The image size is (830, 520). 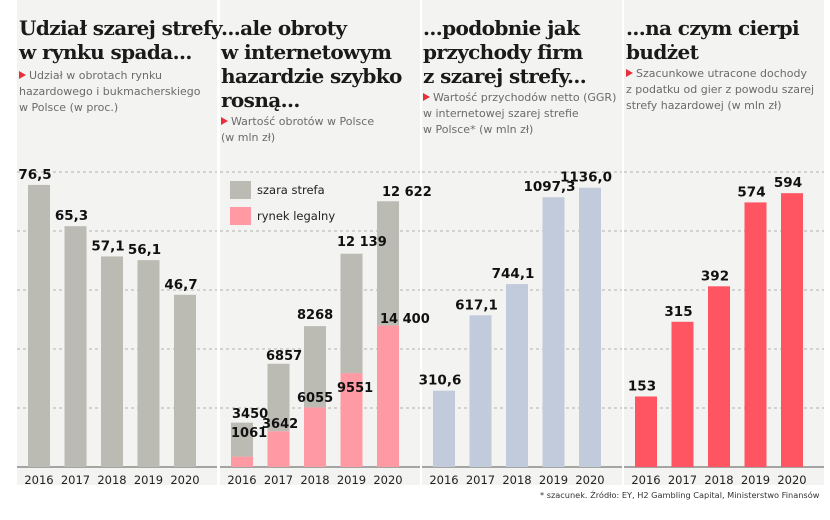 I want to click on panel-4-title: ...na czym cierpi budżet, so click(x=724, y=40).